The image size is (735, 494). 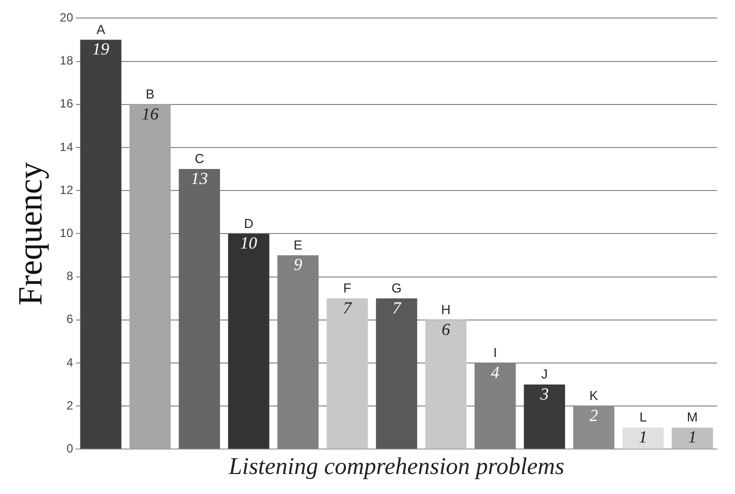 I want to click on data-label: 2, so click(x=594, y=416).